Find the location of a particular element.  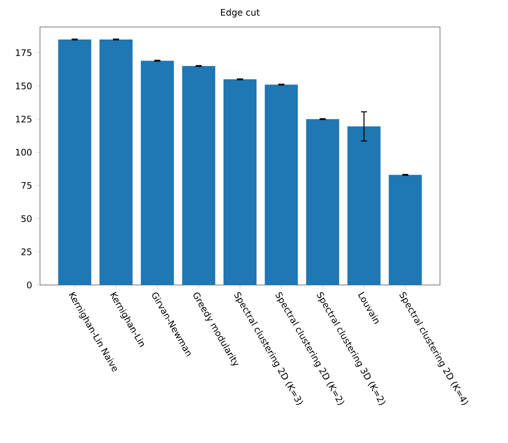

y-tick-label: 0 is located at coordinates (29, 285).